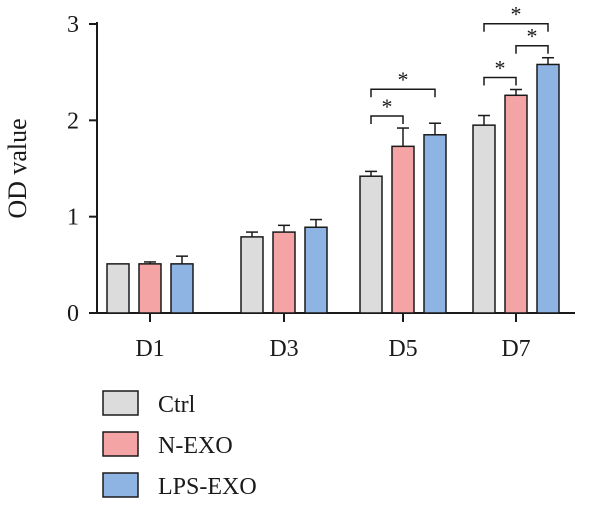 The height and width of the screenshot is (505, 600). I want to click on x-tick-label: D5, so click(402, 349).